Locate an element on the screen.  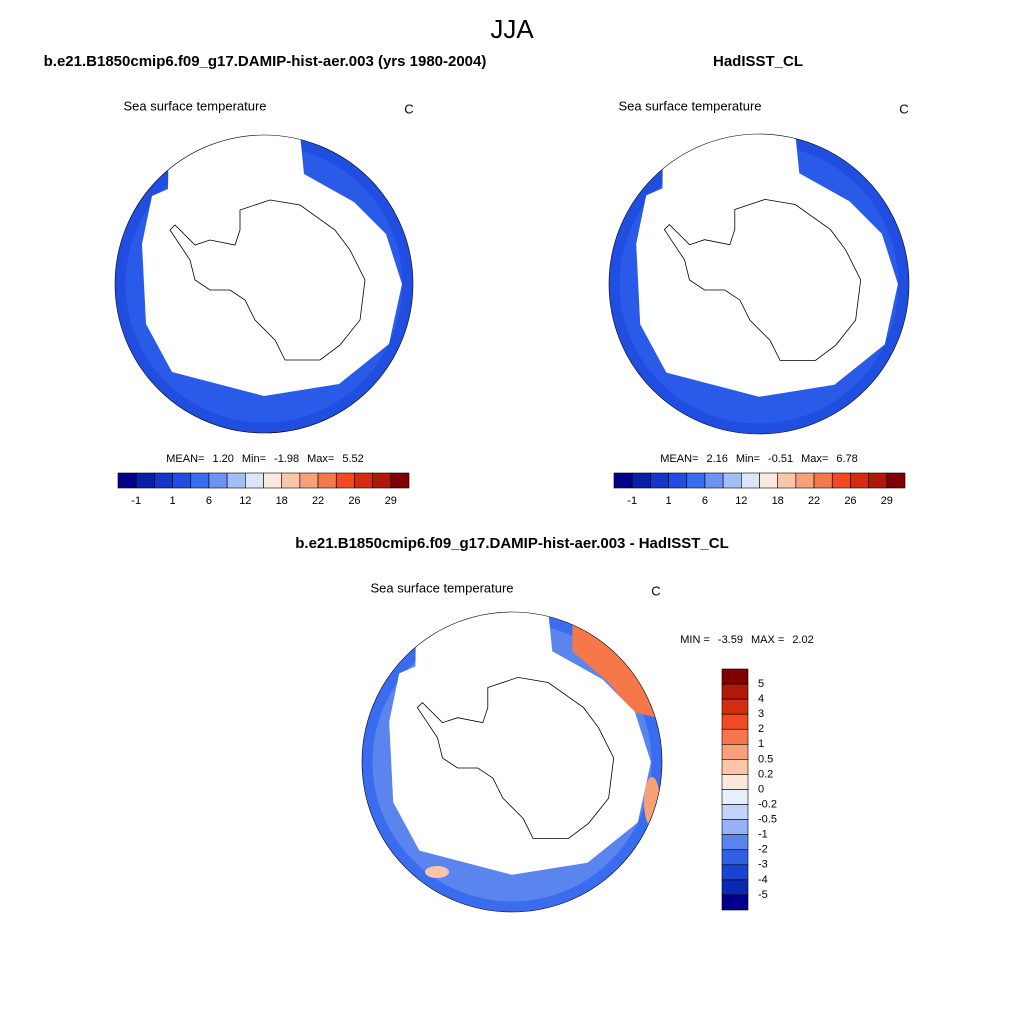
colorbar-label: -0.5 is located at coordinates (767, 820).